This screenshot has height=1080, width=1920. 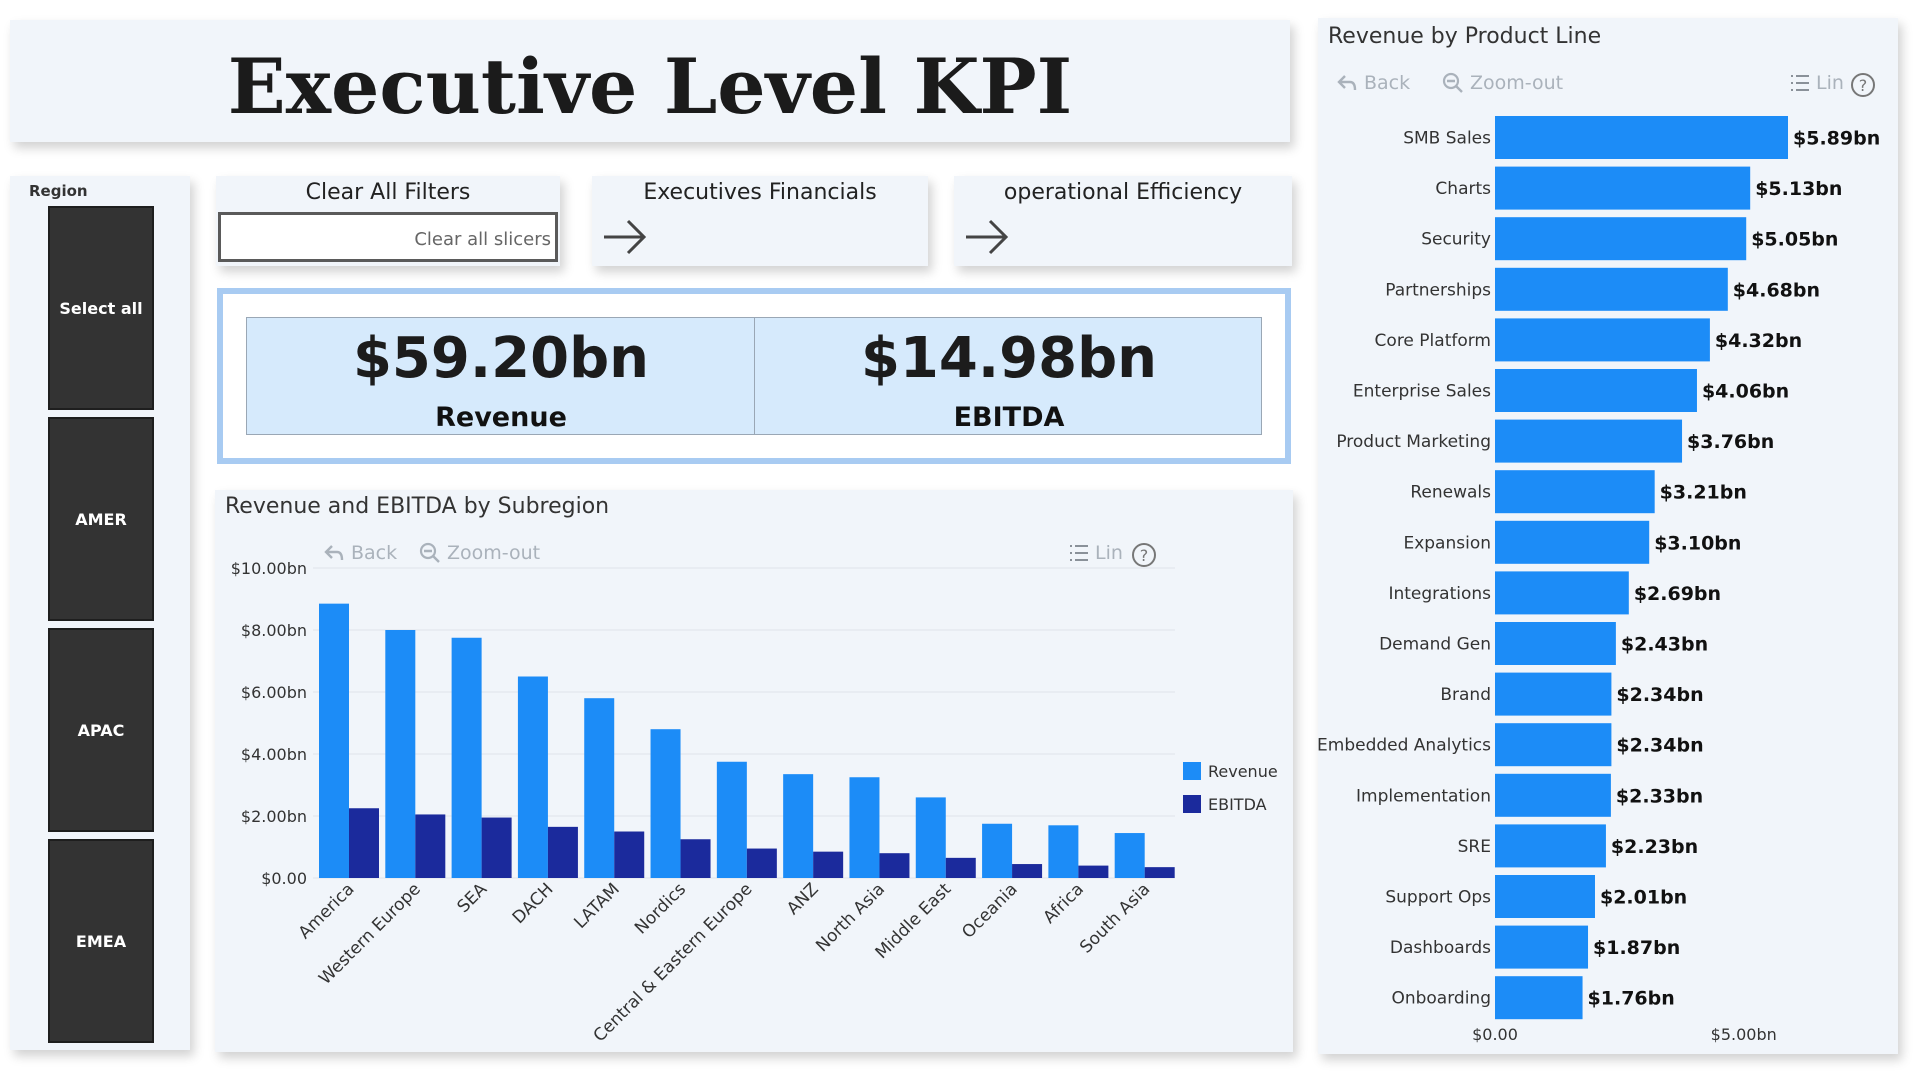 I want to click on product-data-label: $3.21bn, so click(x=1703, y=493).